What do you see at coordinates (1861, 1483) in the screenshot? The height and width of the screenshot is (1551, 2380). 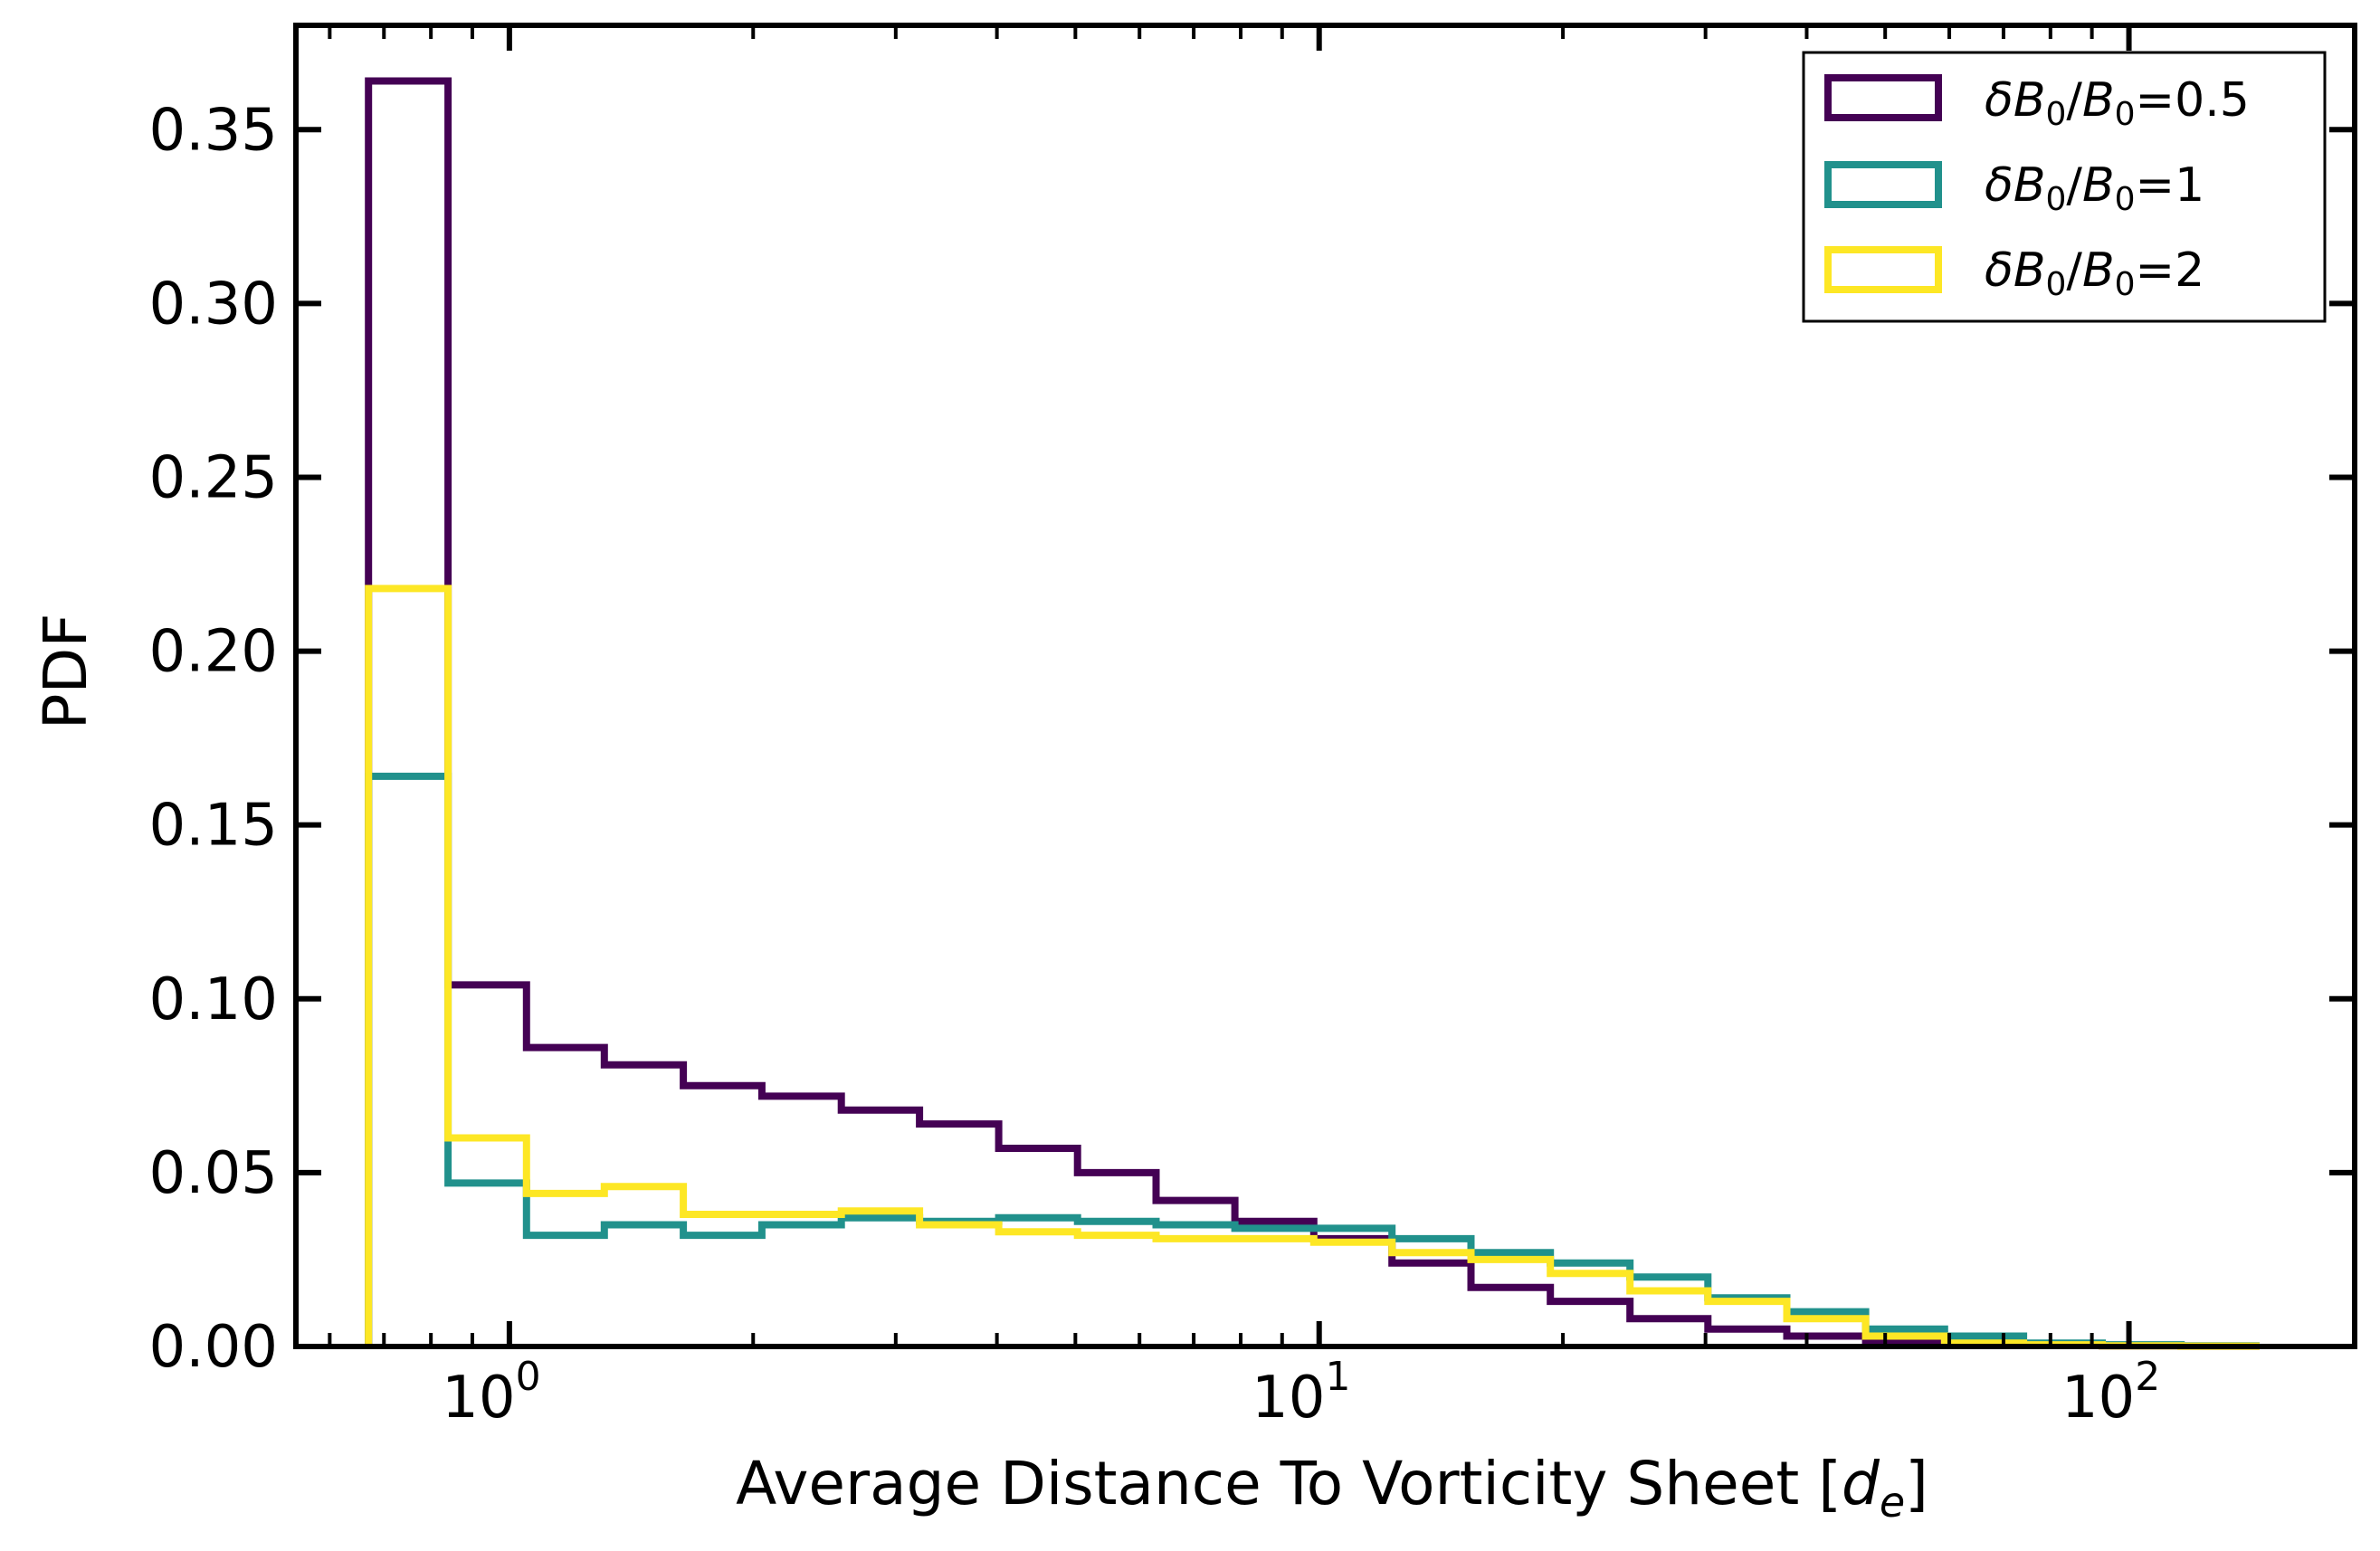 I see `x-axis-label-symbol: d` at bounding box center [1861, 1483].